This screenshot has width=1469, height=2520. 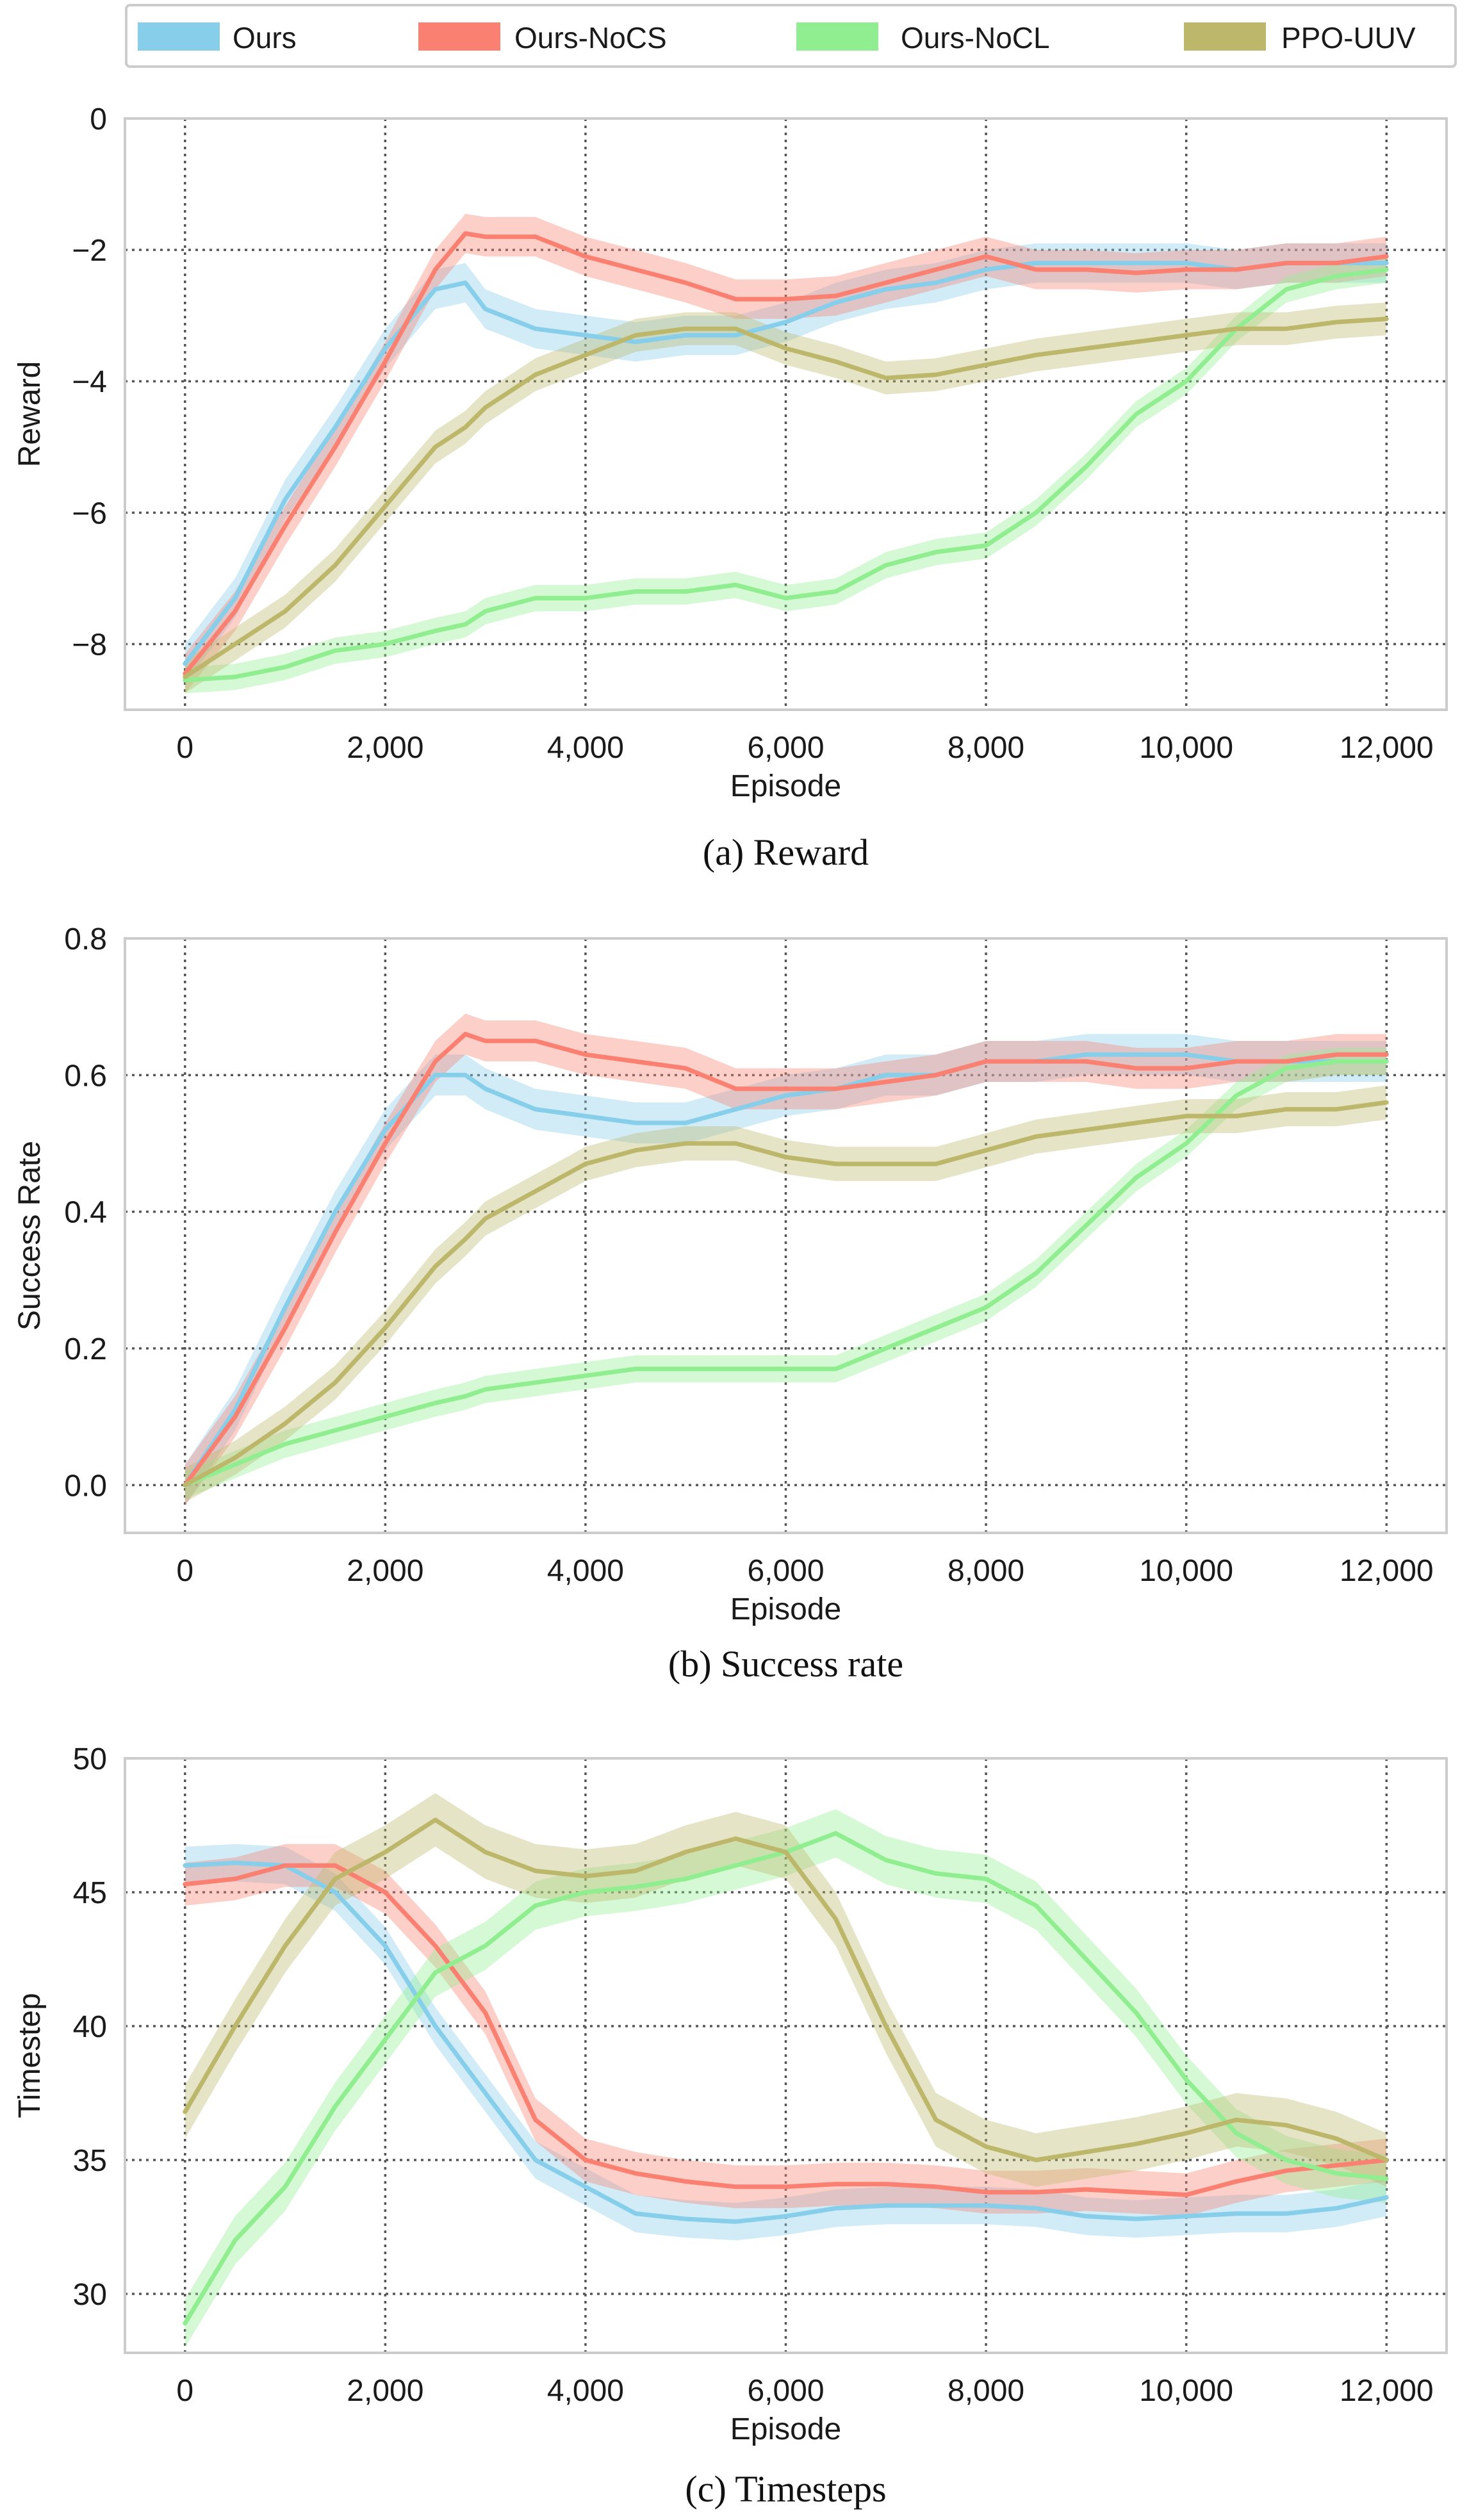 I want to click on y-tick-label-reward: −8, so click(x=90, y=645).